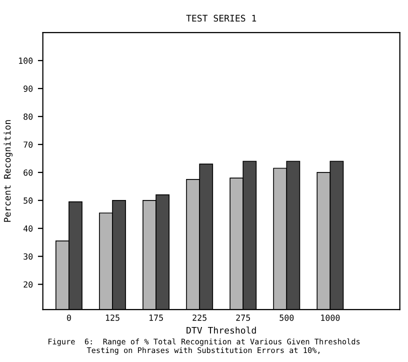 The height and width of the screenshot is (362, 408). What do you see at coordinates (68, 317) in the screenshot?
I see `x-tick-label: 0` at bounding box center [68, 317].